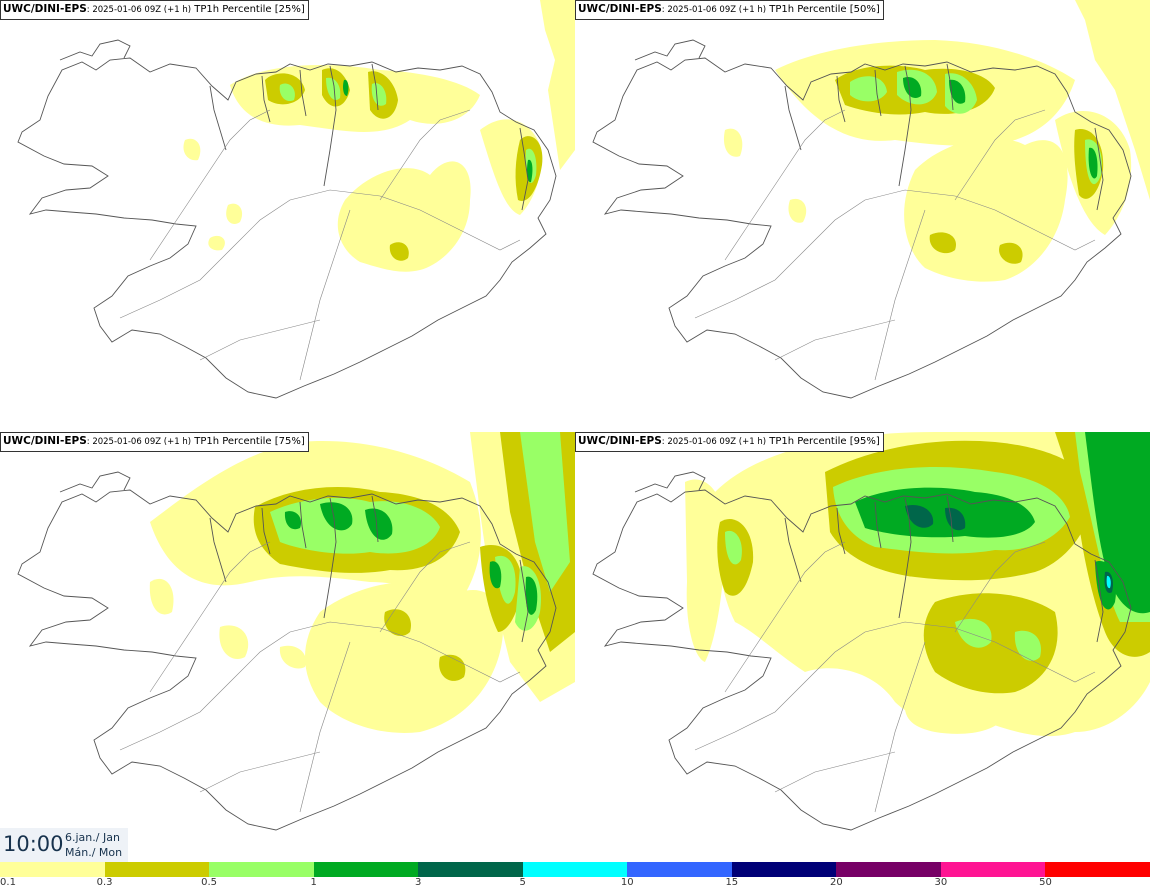 The width and height of the screenshot is (1150, 891). What do you see at coordinates (941, 882) in the screenshot?
I see `legend-tick-label: 30` at bounding box center [941, 882].